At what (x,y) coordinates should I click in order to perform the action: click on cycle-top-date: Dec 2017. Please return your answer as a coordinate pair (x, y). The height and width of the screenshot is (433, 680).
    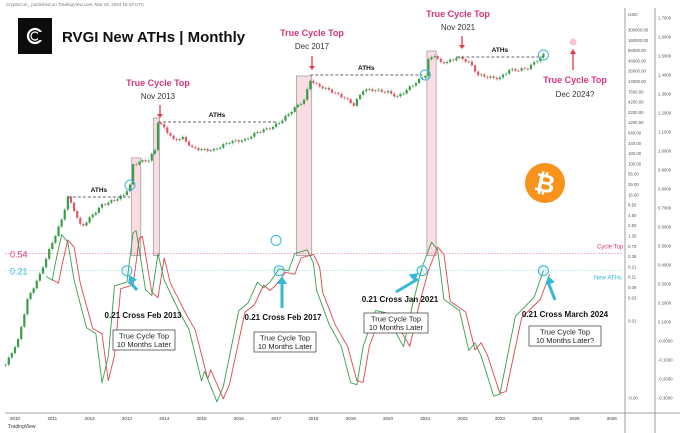
    Looking at the image, I should click on (312, 46).